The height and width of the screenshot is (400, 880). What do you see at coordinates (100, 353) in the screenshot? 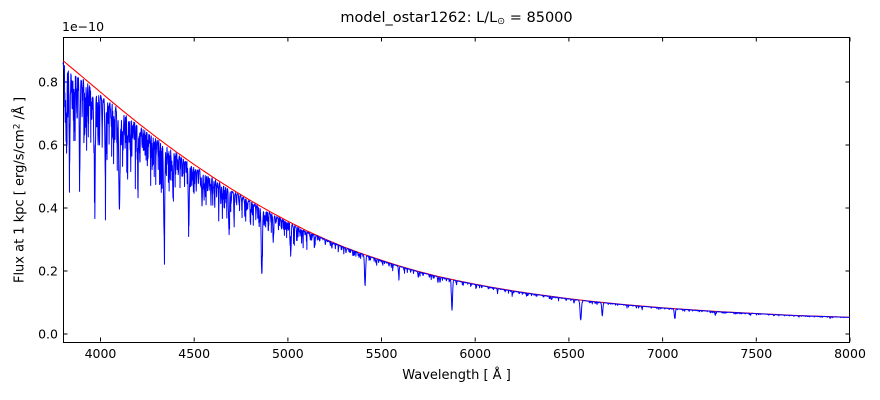
I see `x-tick-label: 4000` at bounding box center [100, 353].